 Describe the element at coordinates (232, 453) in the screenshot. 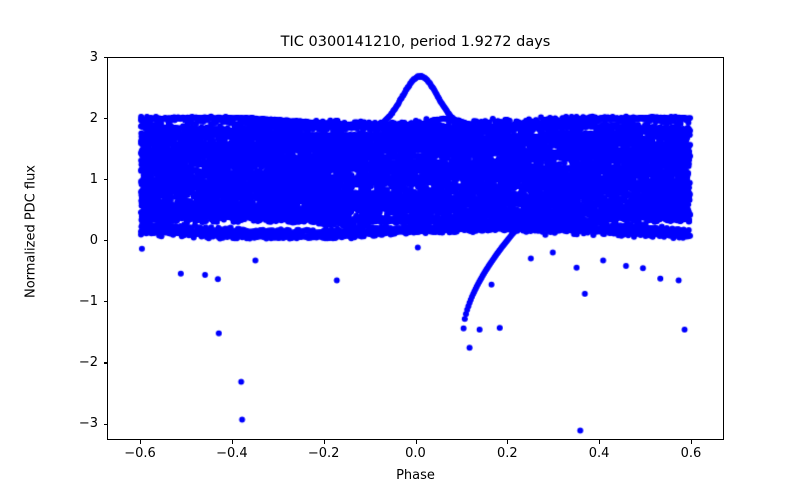

I see `x-tick-label: −0.4` at that location.